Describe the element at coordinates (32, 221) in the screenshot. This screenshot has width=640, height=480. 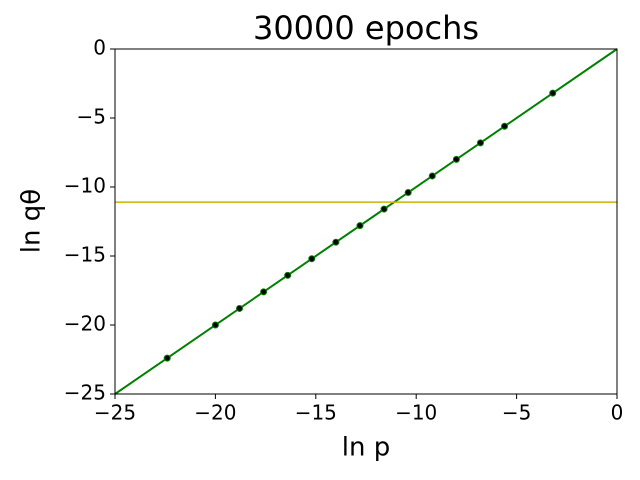
I see `y-axis-label: ln qθ` at that location.